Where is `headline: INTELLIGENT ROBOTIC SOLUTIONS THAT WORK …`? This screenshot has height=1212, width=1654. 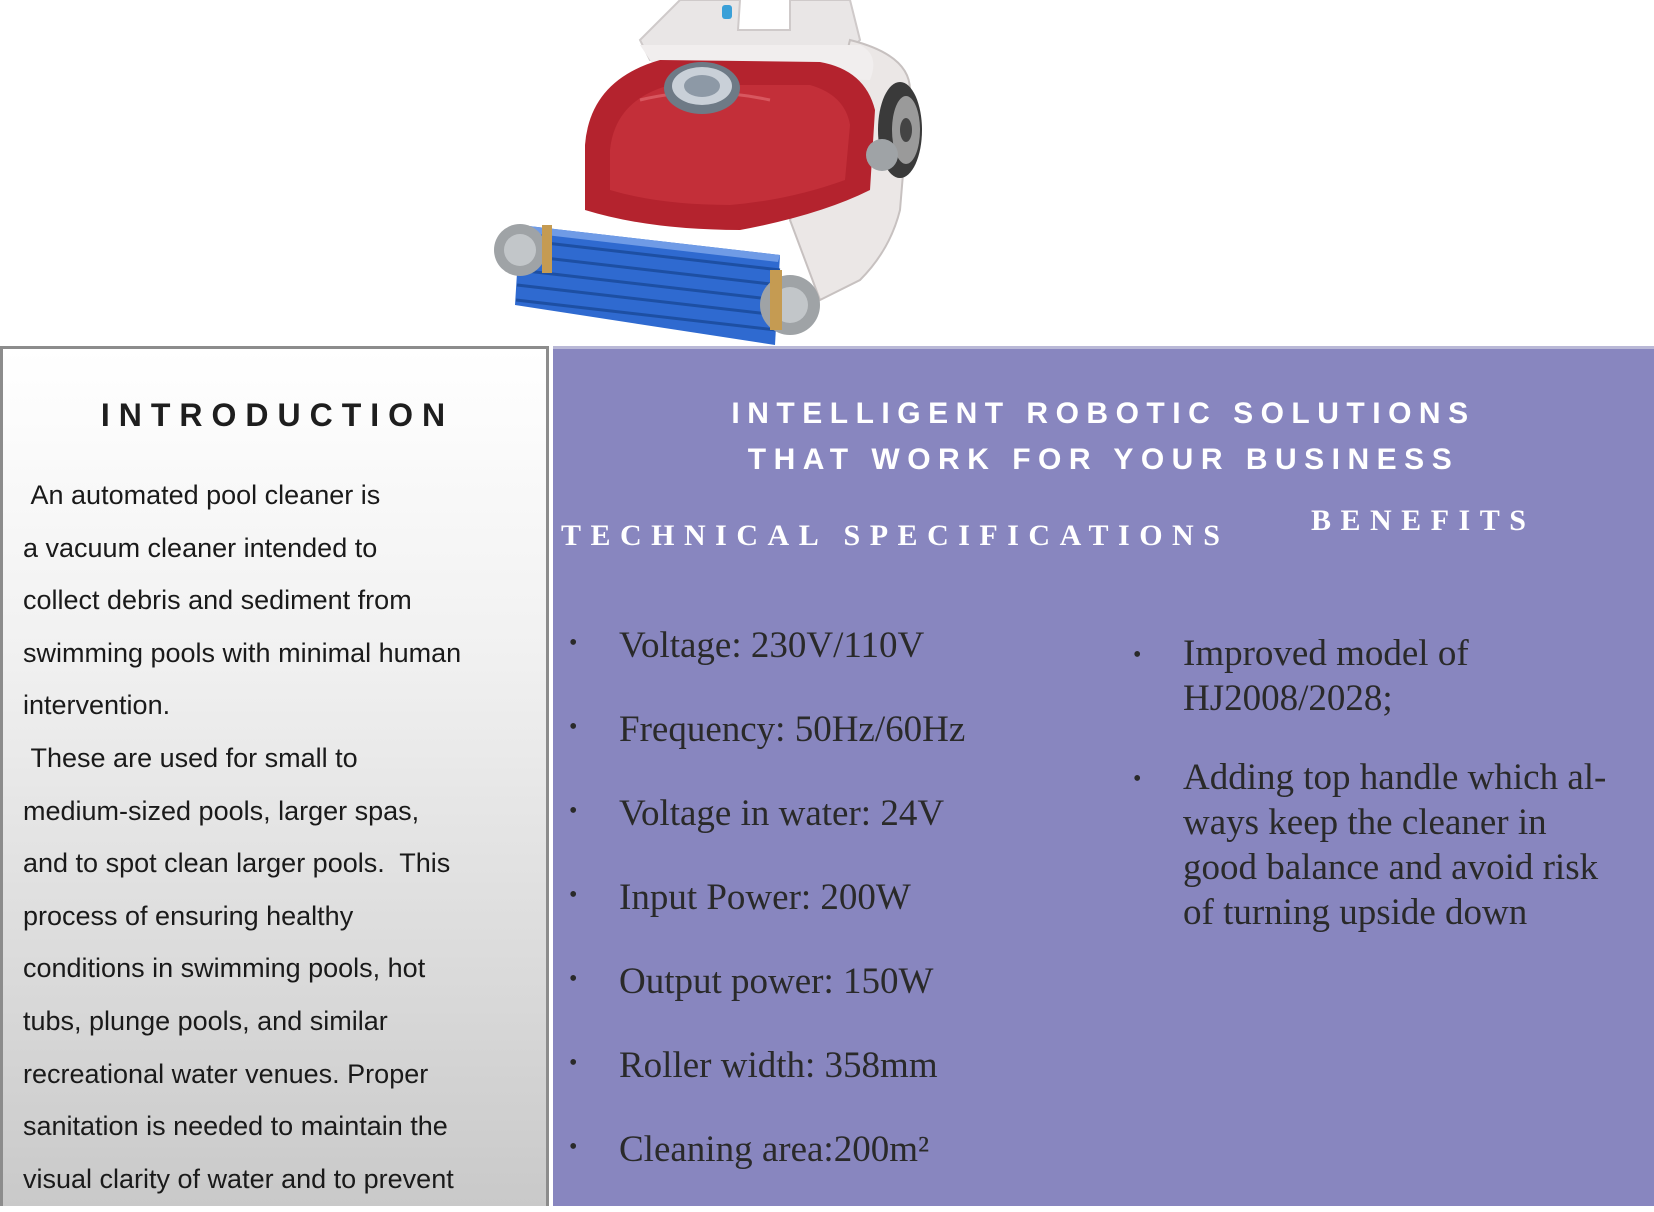
headline: INTELLIGENT ROBOTIC SOLUTIONS THAT WORK … is located at coordinates (1103, 437).